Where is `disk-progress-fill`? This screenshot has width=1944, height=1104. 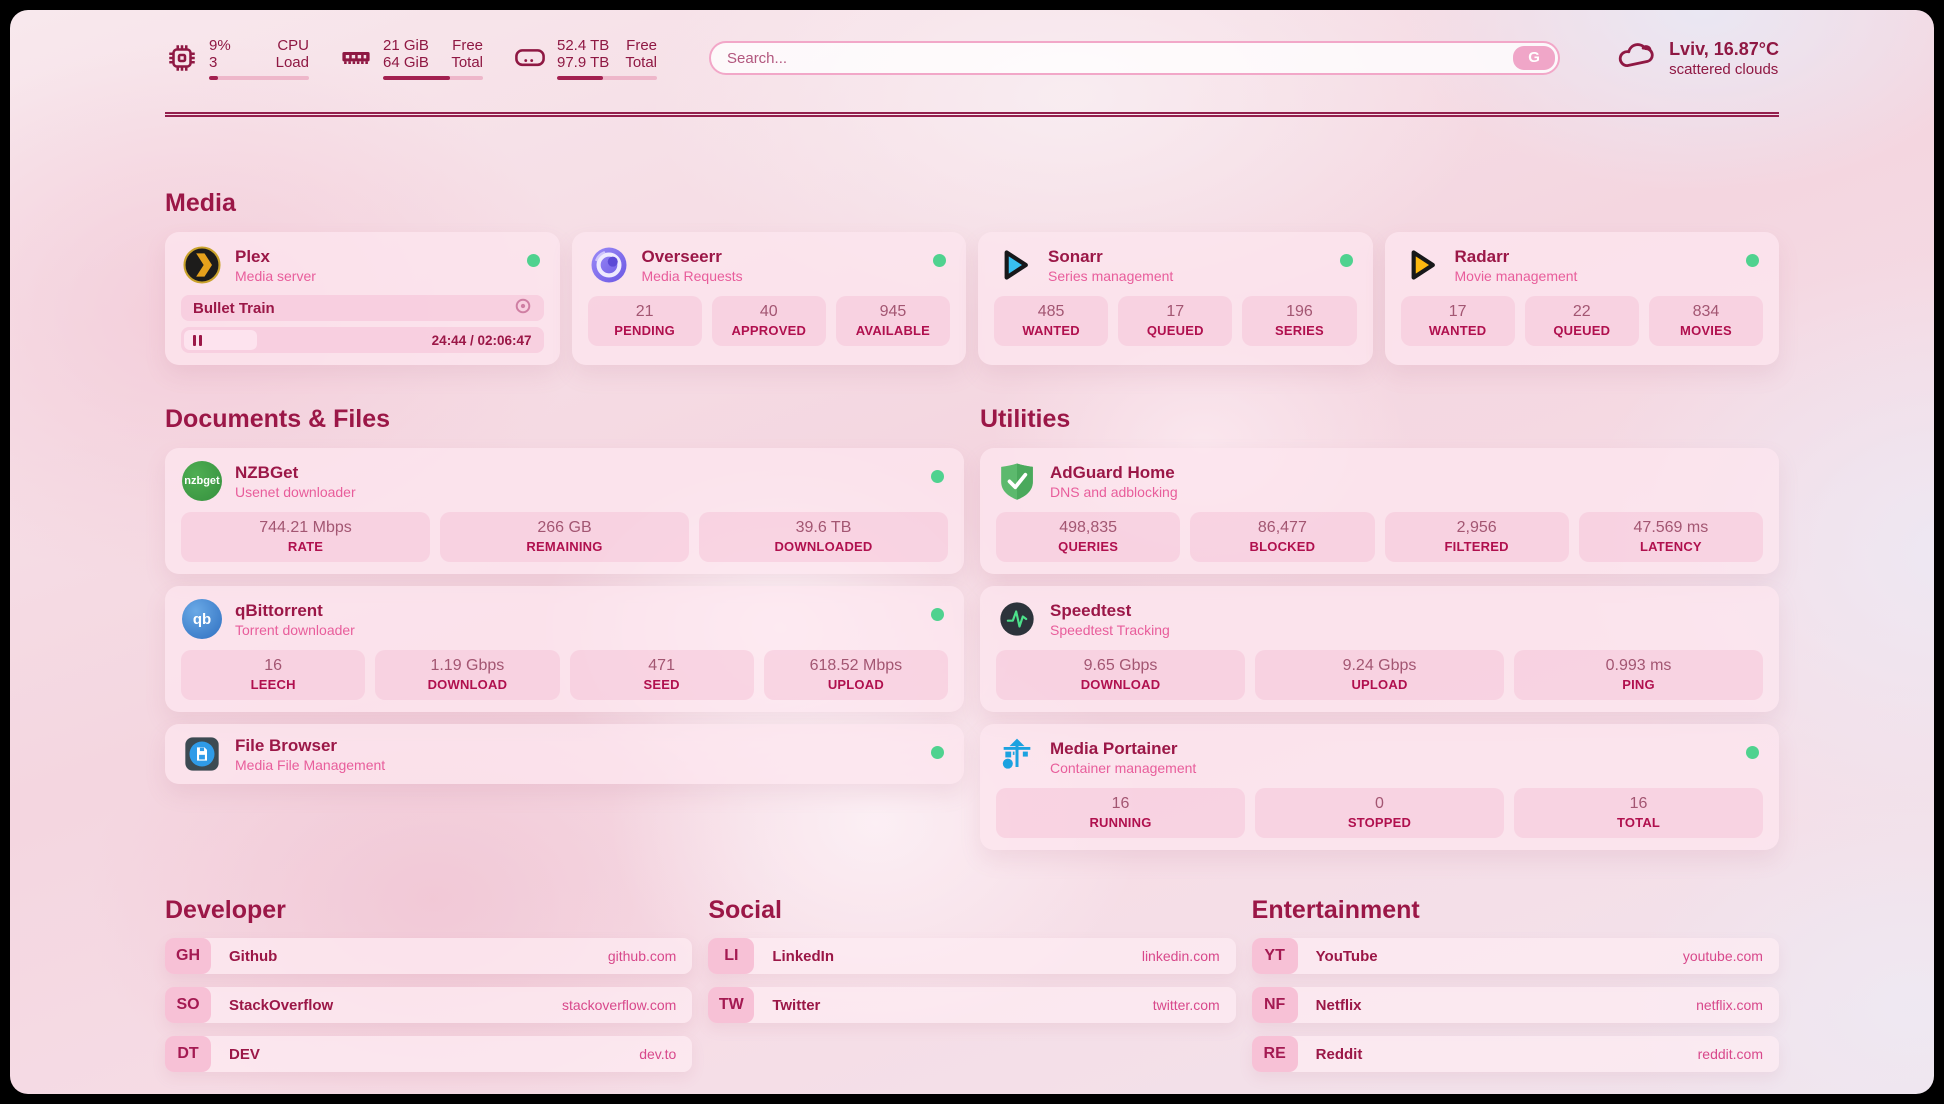
disk-progress-fill is located at coordinates (580, 77).